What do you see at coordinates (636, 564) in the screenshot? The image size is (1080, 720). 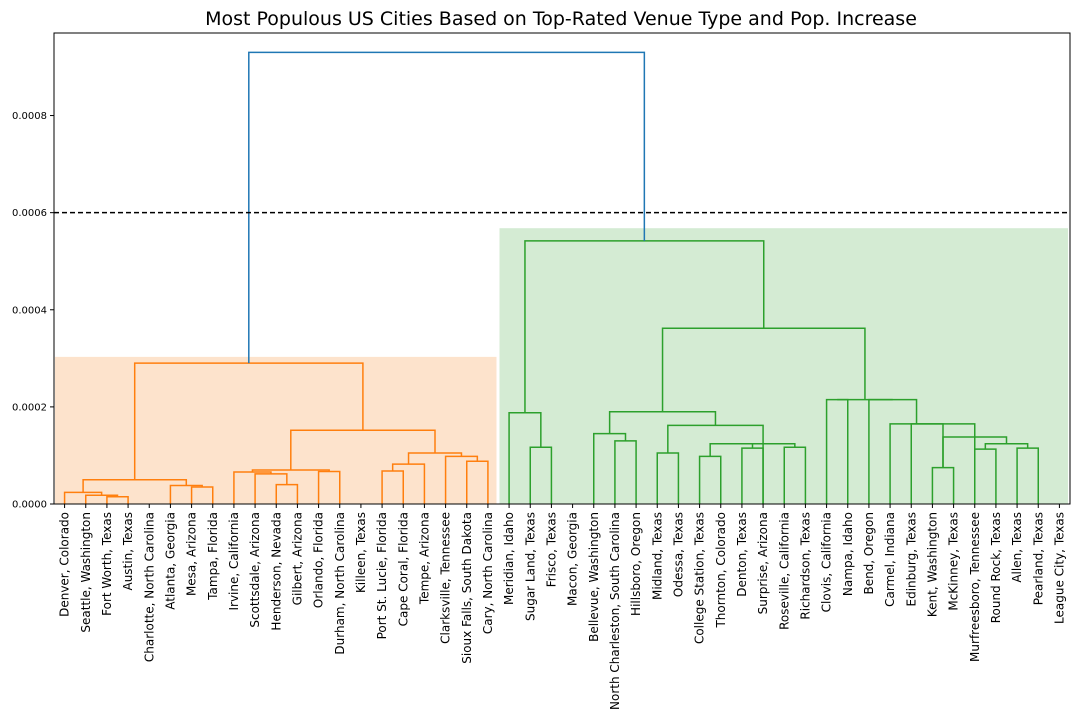 I see `leaf-label: Hillsboro, Oregon` at bounding box center [636, 564].